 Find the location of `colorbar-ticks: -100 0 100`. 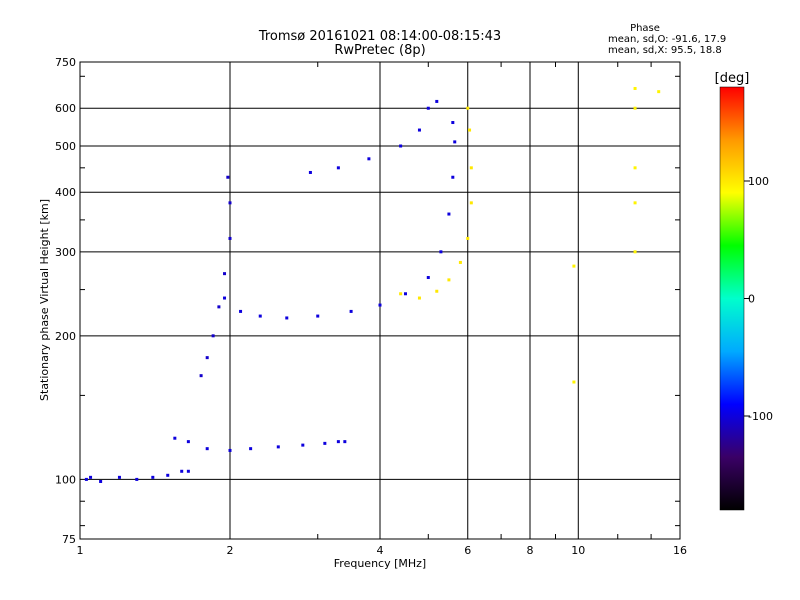

colorbar-ticks: -100 0 100 is located at coordinates (758, 299).